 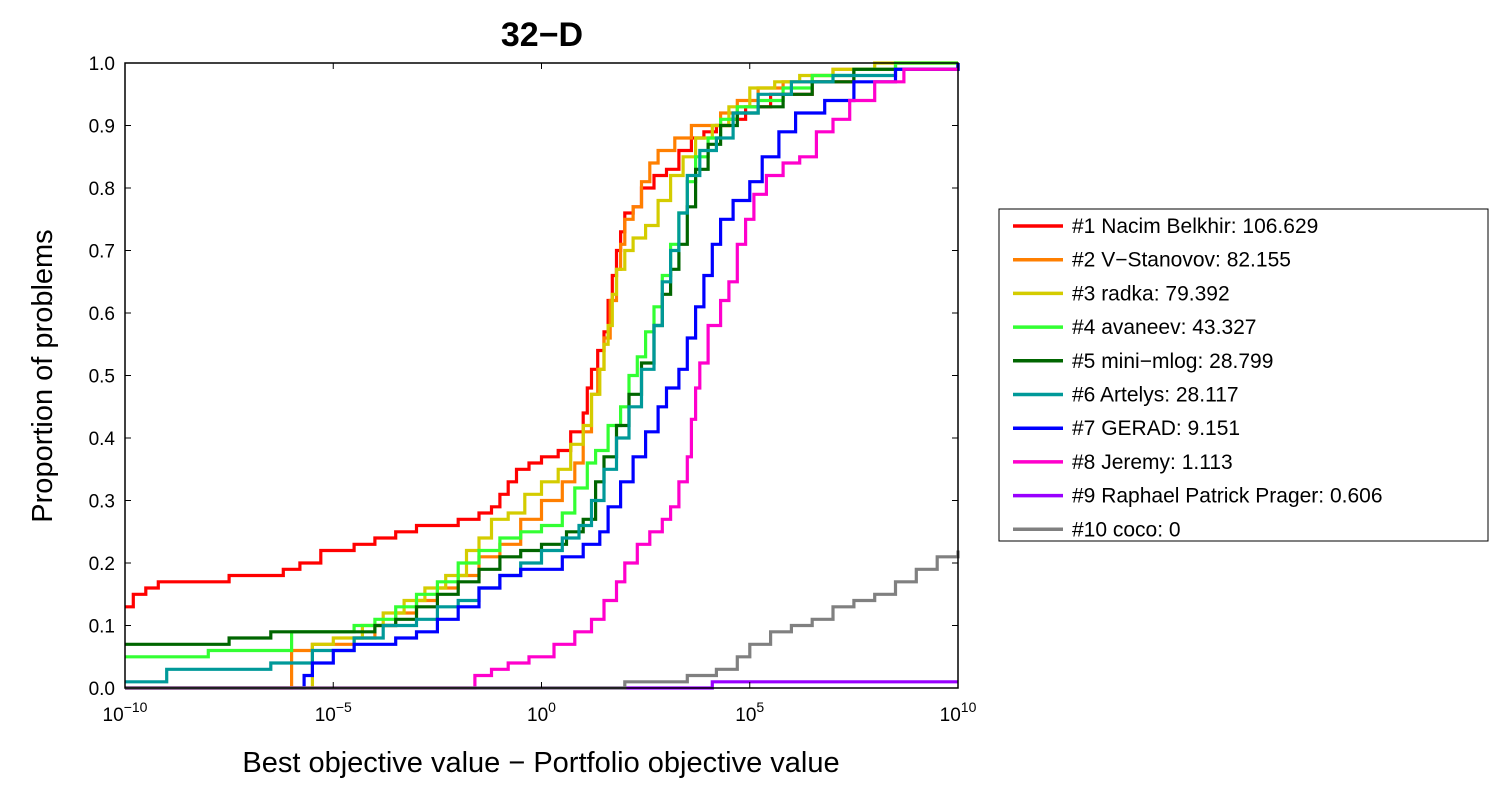 I want to click on legend-box, so click(x=1243, y=375).